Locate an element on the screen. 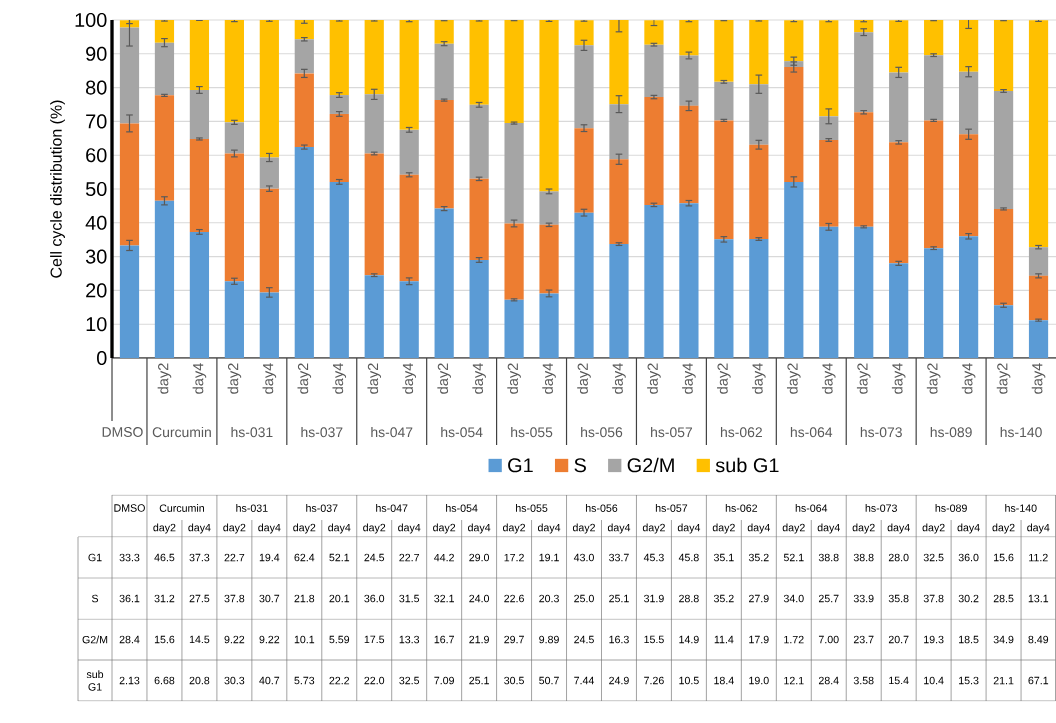 Image resolution: width=1056 pixels, height=723 pixels. data-label: 18.5 is located at coordinates (969, 639).